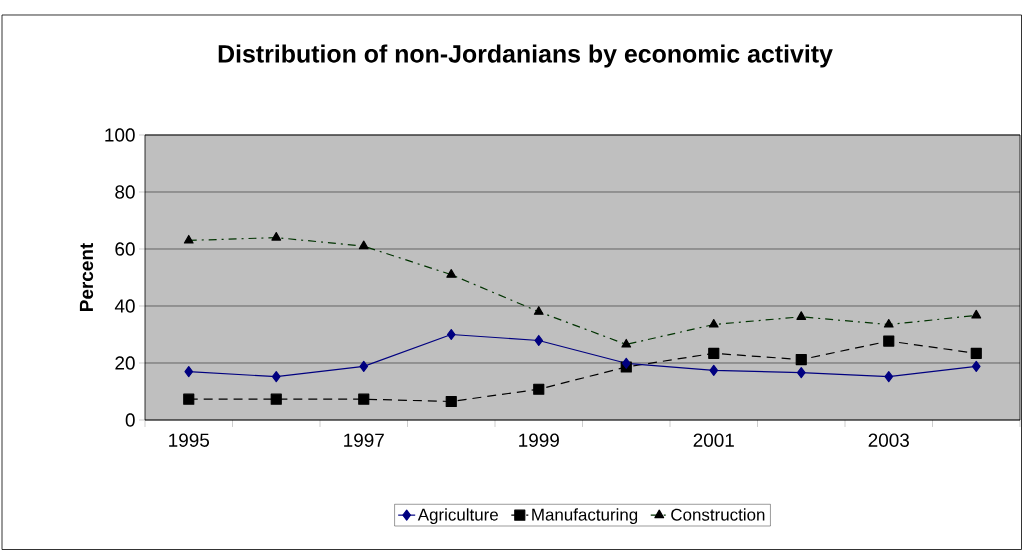  What do you see at coordinates (120, 135) in the screenshot?
I see `y-tick-label: 100` at bounding box center [120, 135].